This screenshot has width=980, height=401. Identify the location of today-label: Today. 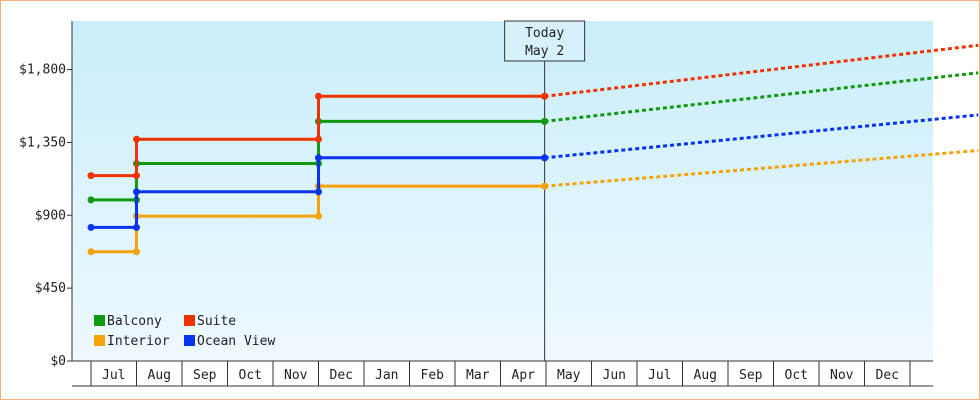
(544, 33).